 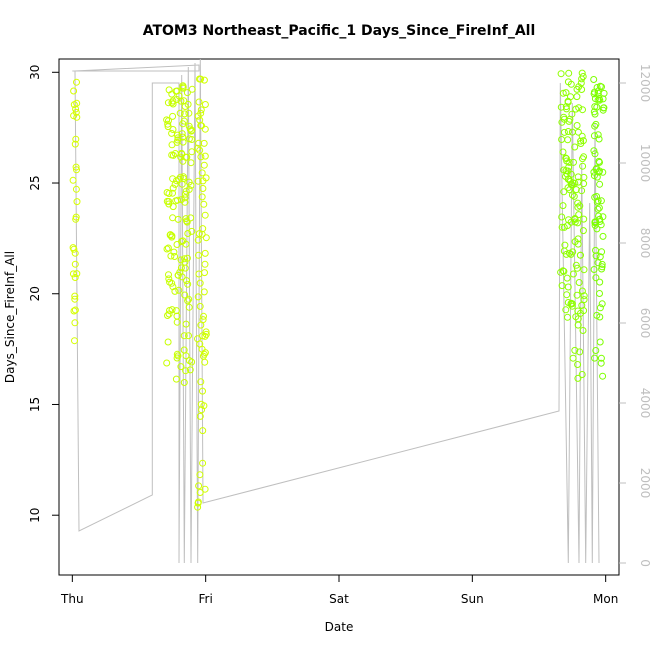 I want to click on x-tick-label: Sat, so click(x=339, y=599).